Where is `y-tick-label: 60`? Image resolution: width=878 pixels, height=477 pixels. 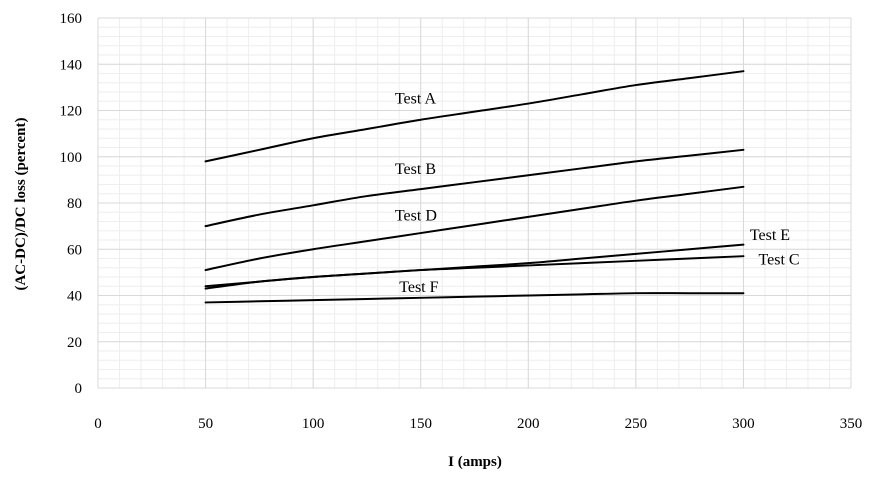
y-tick-label: 60 is located at coordinates (74, 250).